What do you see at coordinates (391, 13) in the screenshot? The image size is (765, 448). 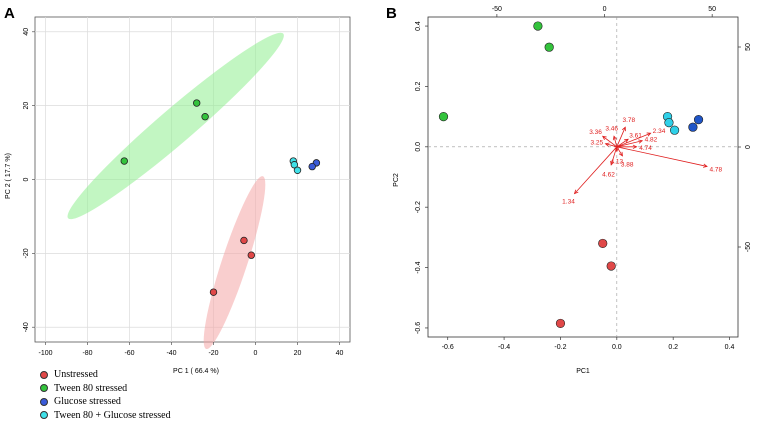 I see `panel-b-label: B` at bounding box center [391, 13].